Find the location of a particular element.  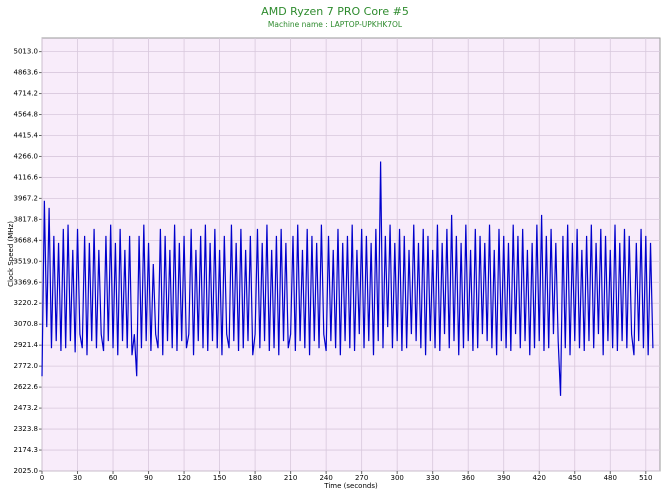

x-axis-label: Time (seconds) is located at coordinates (350, 486).